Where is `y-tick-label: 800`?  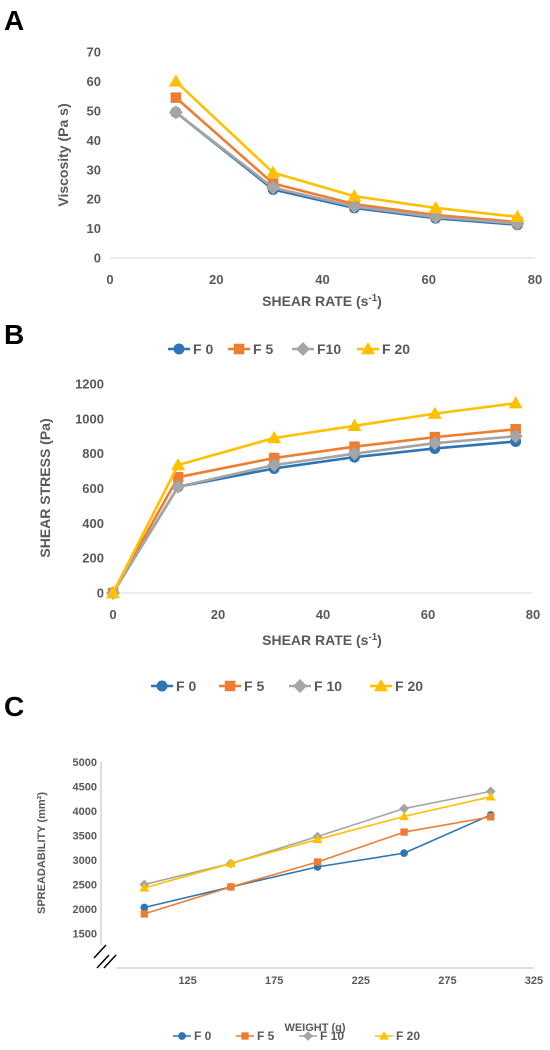
y-tick-label: 800 is located at coordinates (93, 453).